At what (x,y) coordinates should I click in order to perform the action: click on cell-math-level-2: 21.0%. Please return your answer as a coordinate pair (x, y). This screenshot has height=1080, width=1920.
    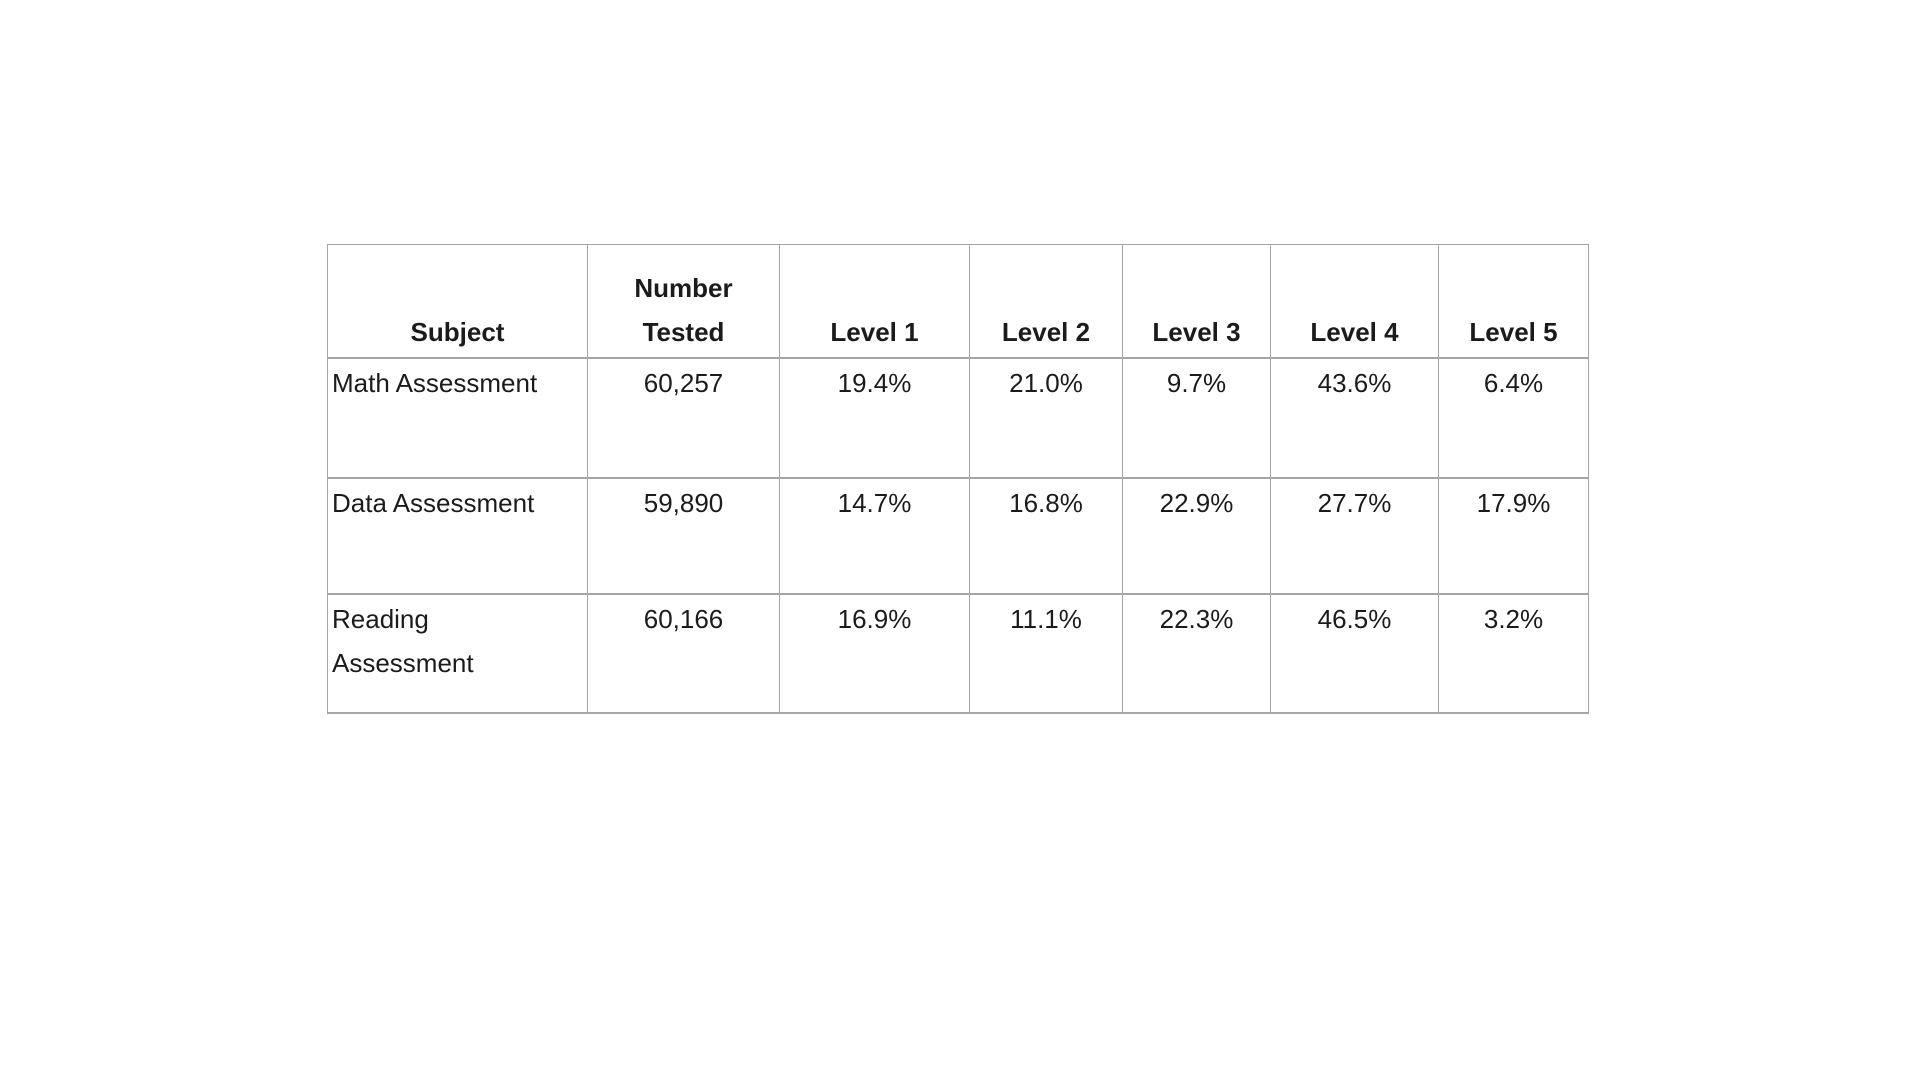
    Looking at the image, I should click on (1046, 418).